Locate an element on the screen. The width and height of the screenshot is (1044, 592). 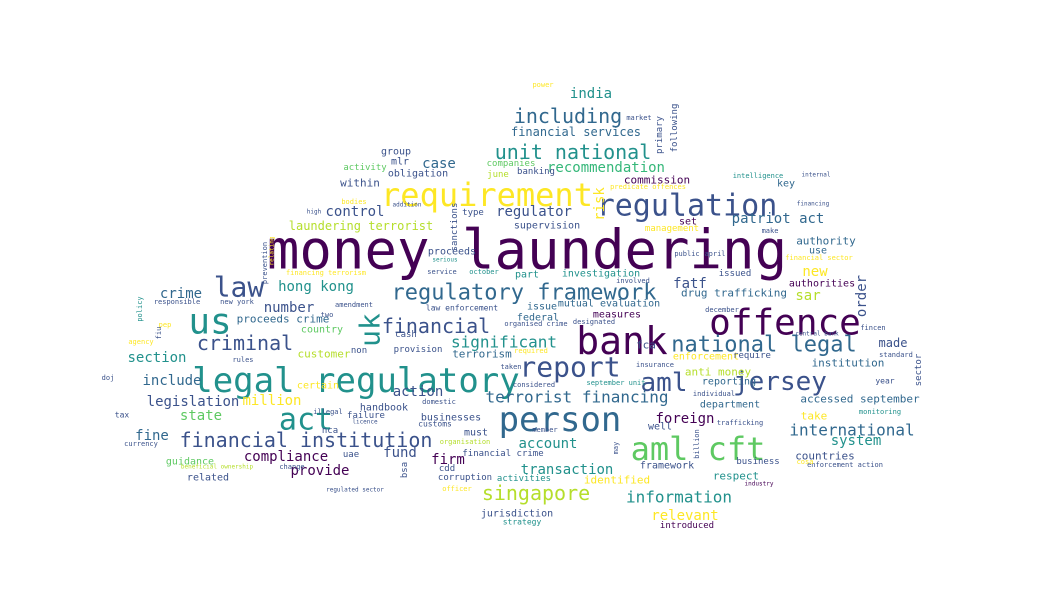
word-cloud-term: obligation is located at coordinates (418, 174).